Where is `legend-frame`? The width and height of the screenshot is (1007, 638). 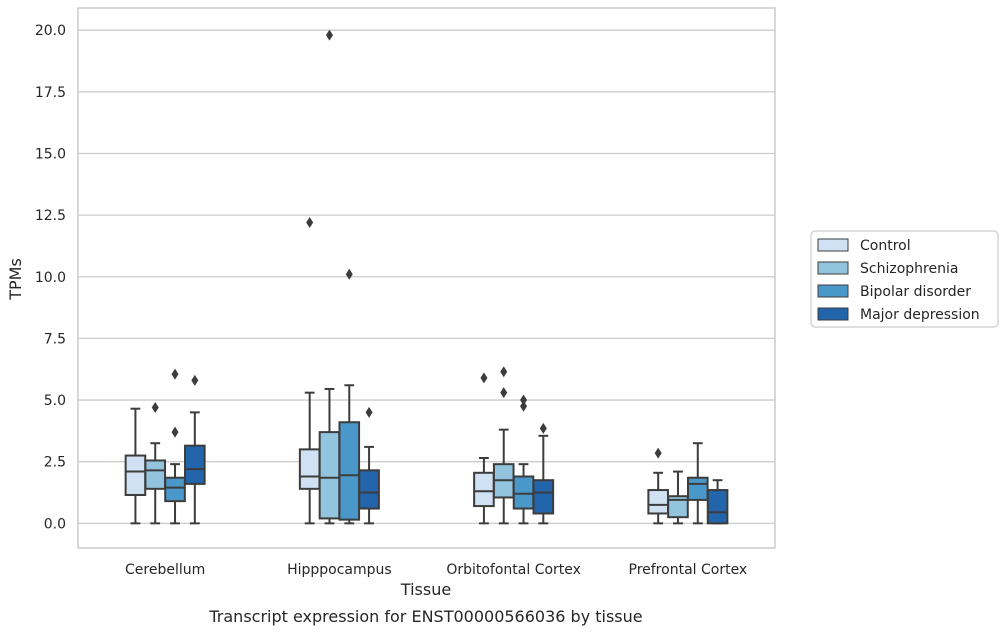 legend-frame is located at coordinates (904, 279).